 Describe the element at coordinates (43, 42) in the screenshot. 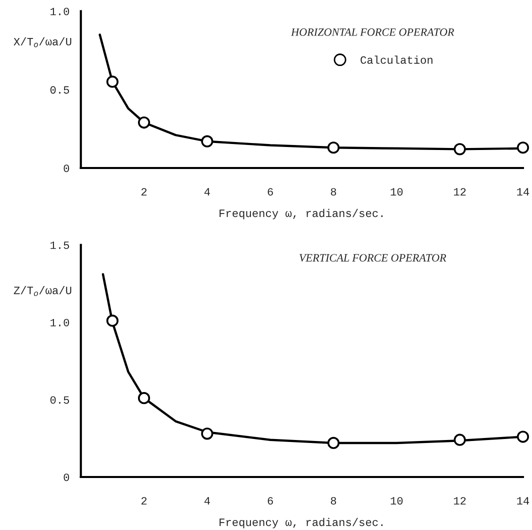

I see `y-axis-title: X/T$_{o}$/ωa/U` at that location.